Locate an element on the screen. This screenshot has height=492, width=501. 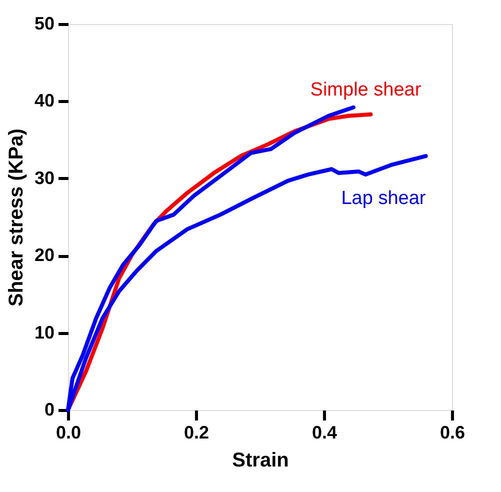
y-tick-label: 0 is located at coordinates (49, 410).